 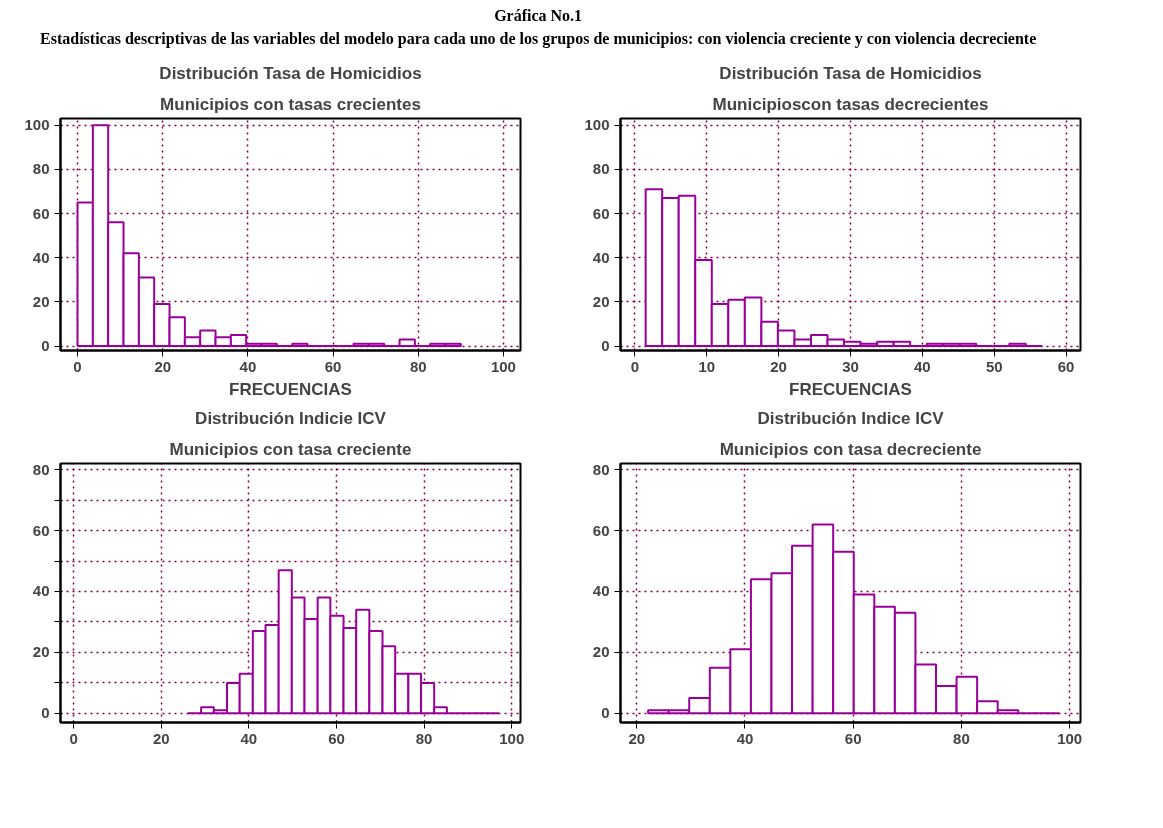 What do you see at coordinates (538, 16) in the screenshot?
I see `text: Gráfica No.1` at bounding box center [538, 16].